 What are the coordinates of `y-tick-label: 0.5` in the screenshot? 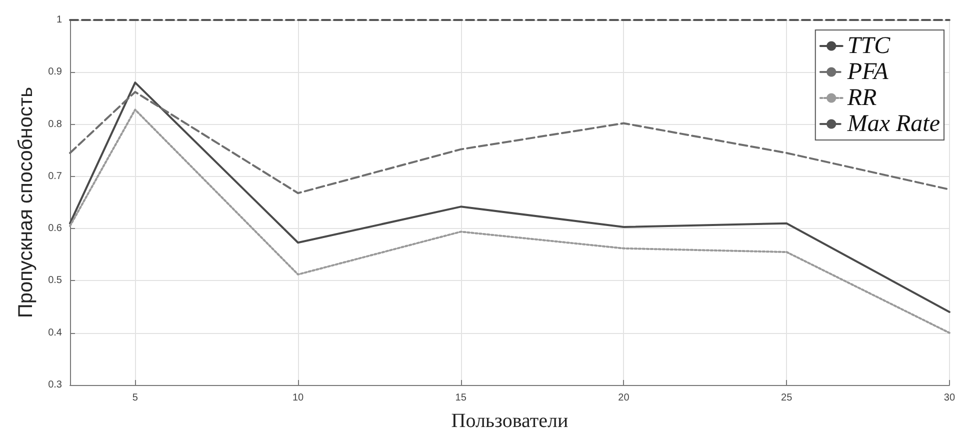 It's located at (55, 280).